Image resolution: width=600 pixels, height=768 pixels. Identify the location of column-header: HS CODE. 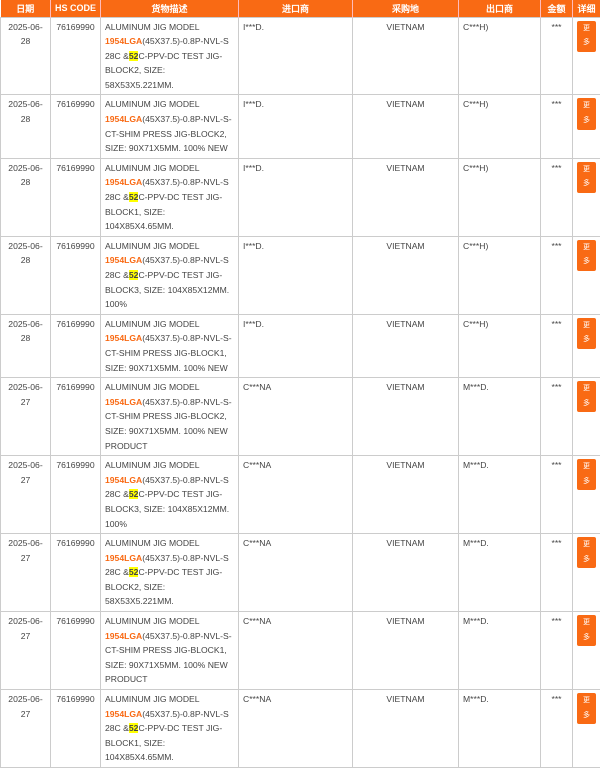
(76, 8).